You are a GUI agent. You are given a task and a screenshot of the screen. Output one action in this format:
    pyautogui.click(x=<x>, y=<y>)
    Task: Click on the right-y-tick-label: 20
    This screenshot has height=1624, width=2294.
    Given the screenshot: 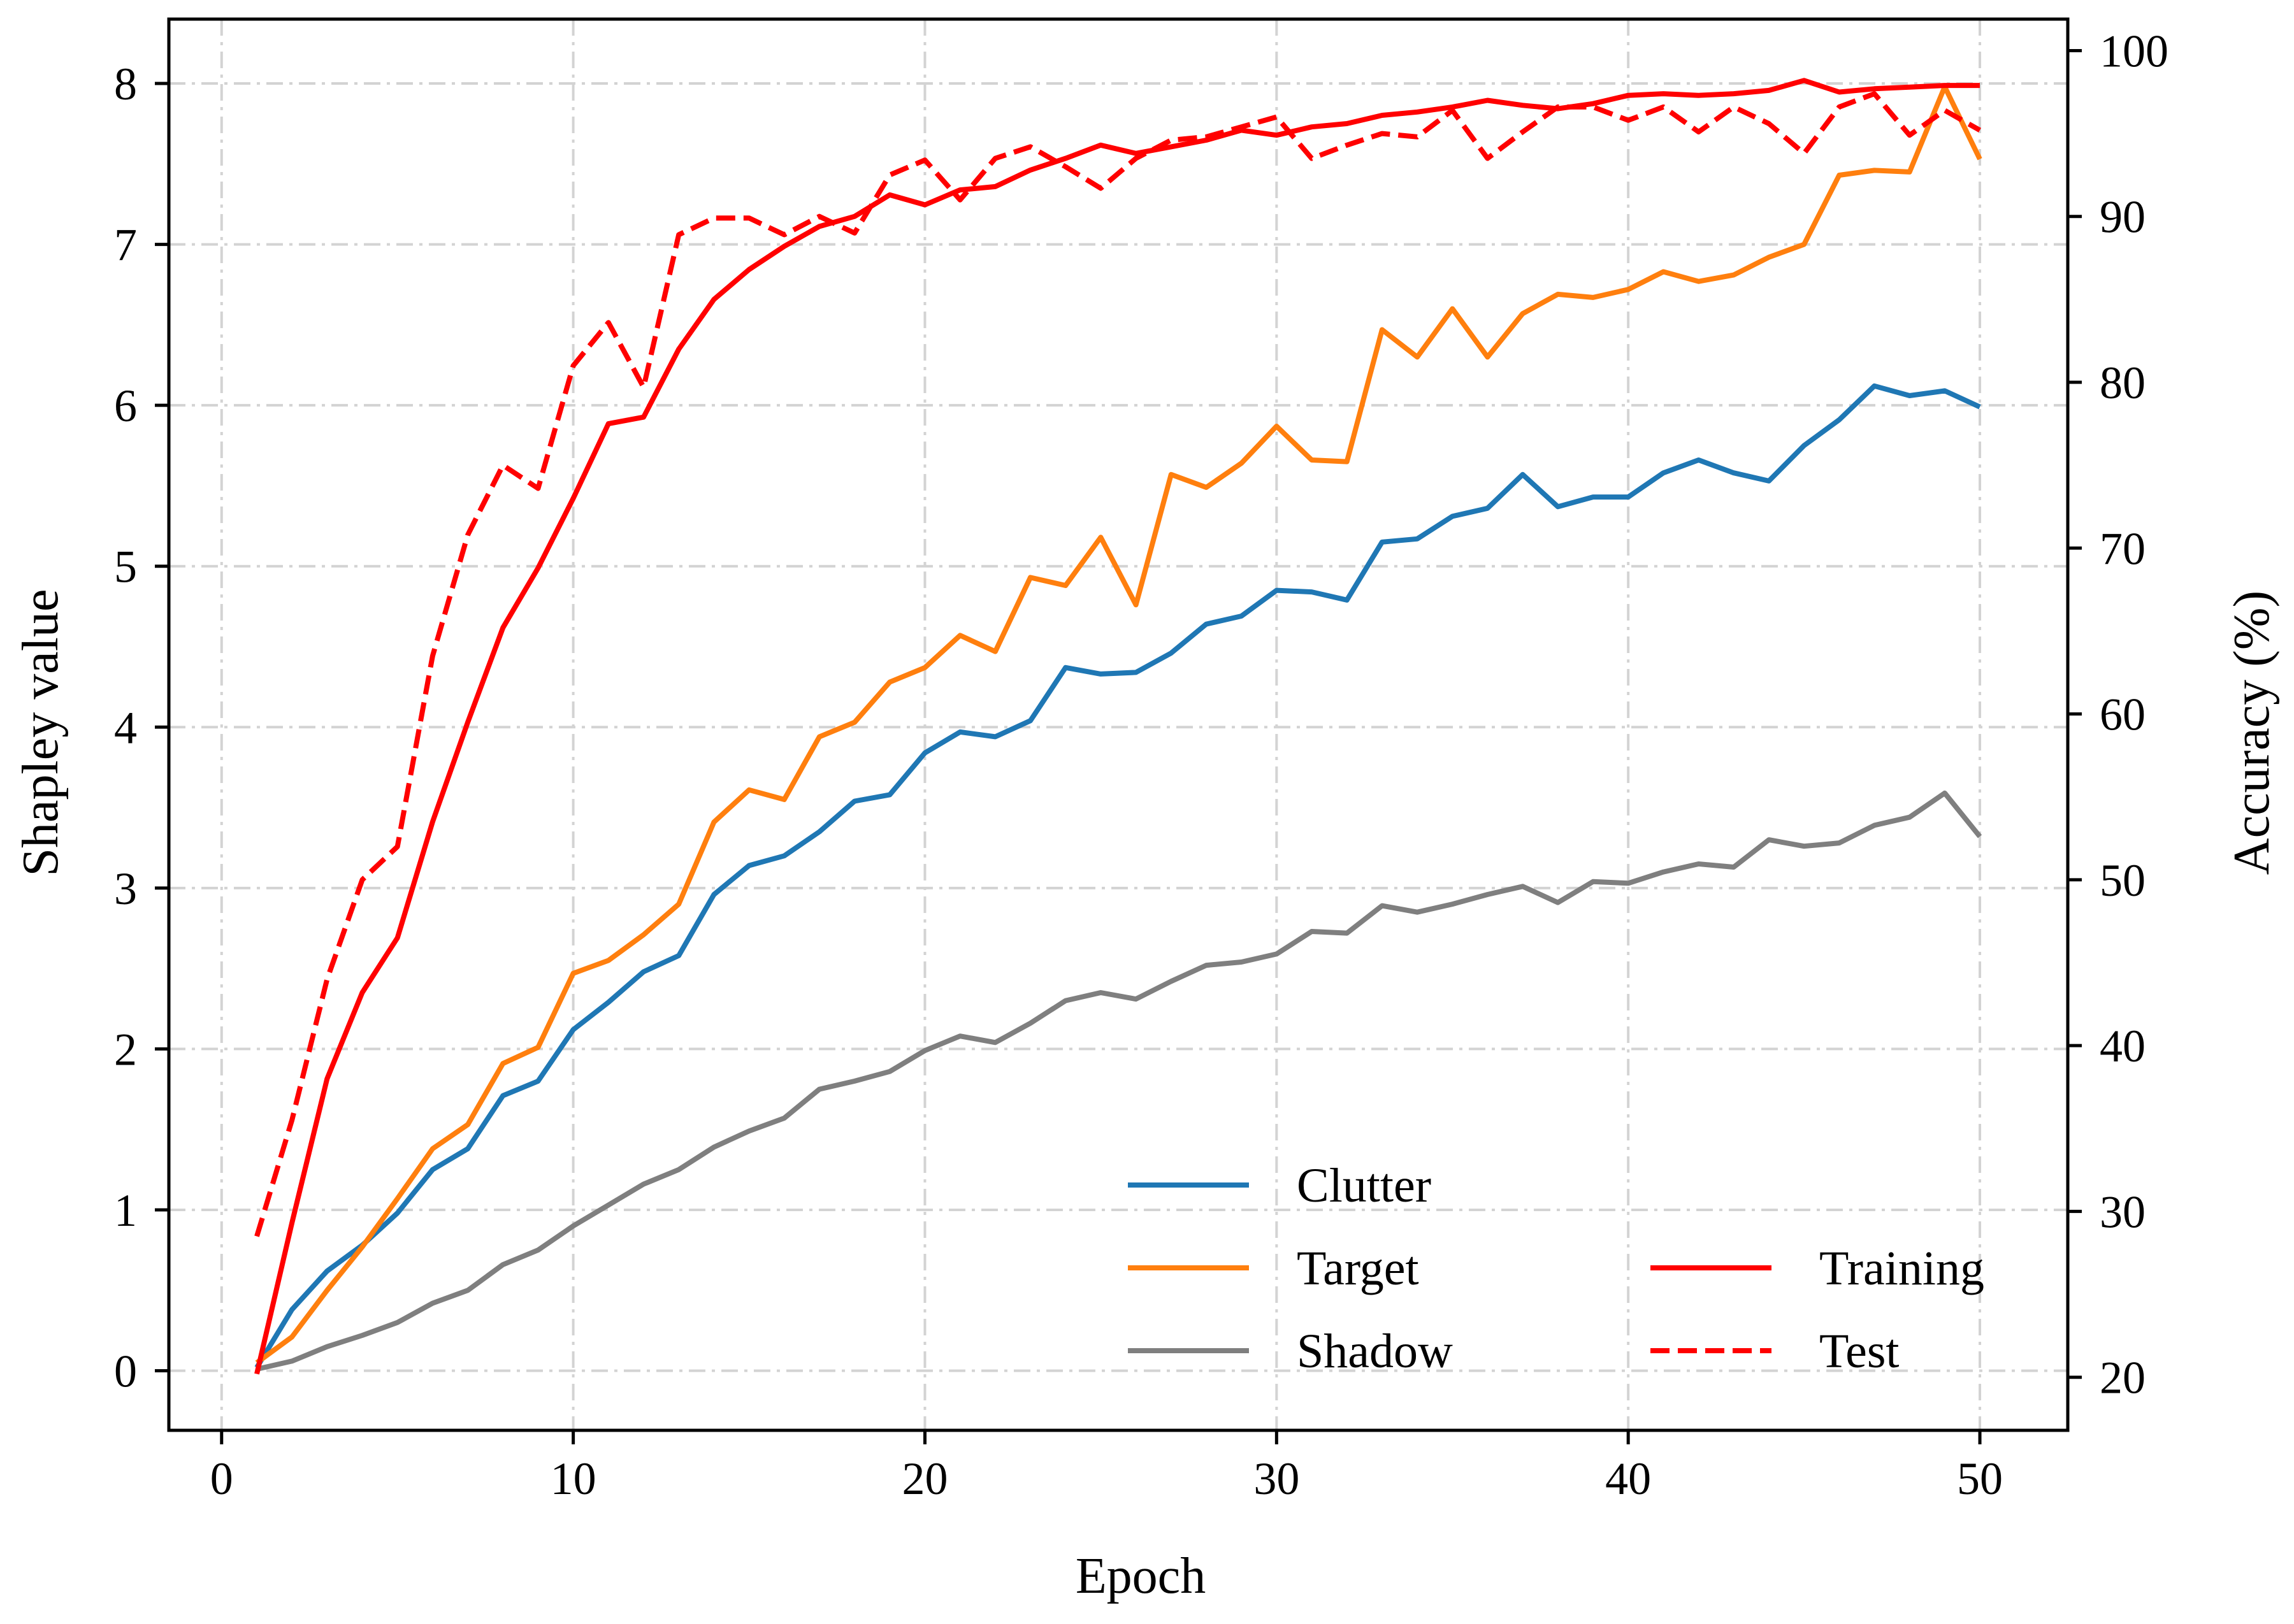 What is the action you would take?
    pyautogui.click(x=2123, y=1378)
    